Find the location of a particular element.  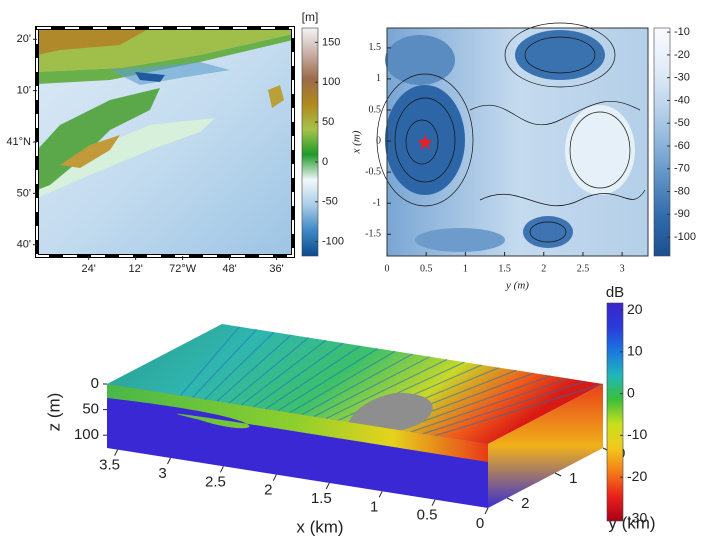

colorbar-tick-label: 20 is located at coordinates (635, 309).